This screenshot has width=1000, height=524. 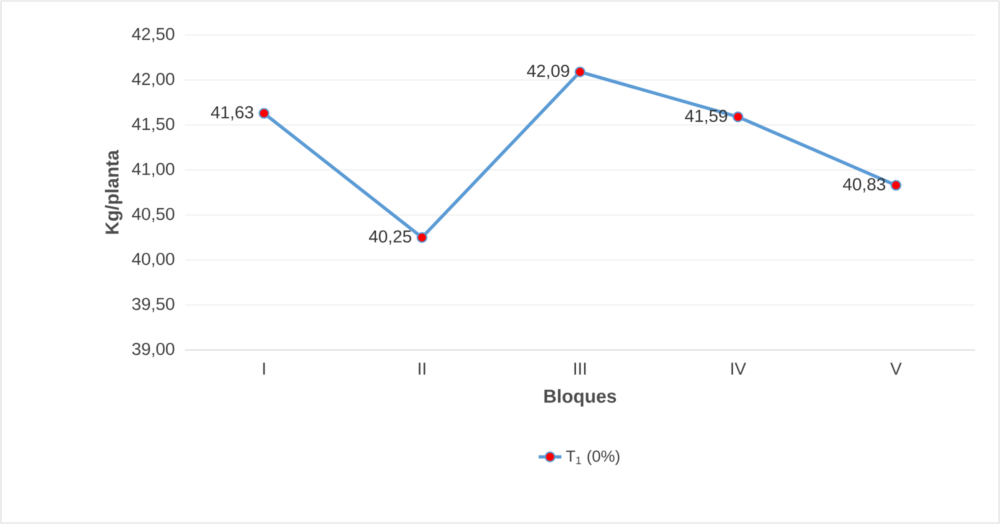 I want to click on x-tick-label: II, so click(x=422, y=368).